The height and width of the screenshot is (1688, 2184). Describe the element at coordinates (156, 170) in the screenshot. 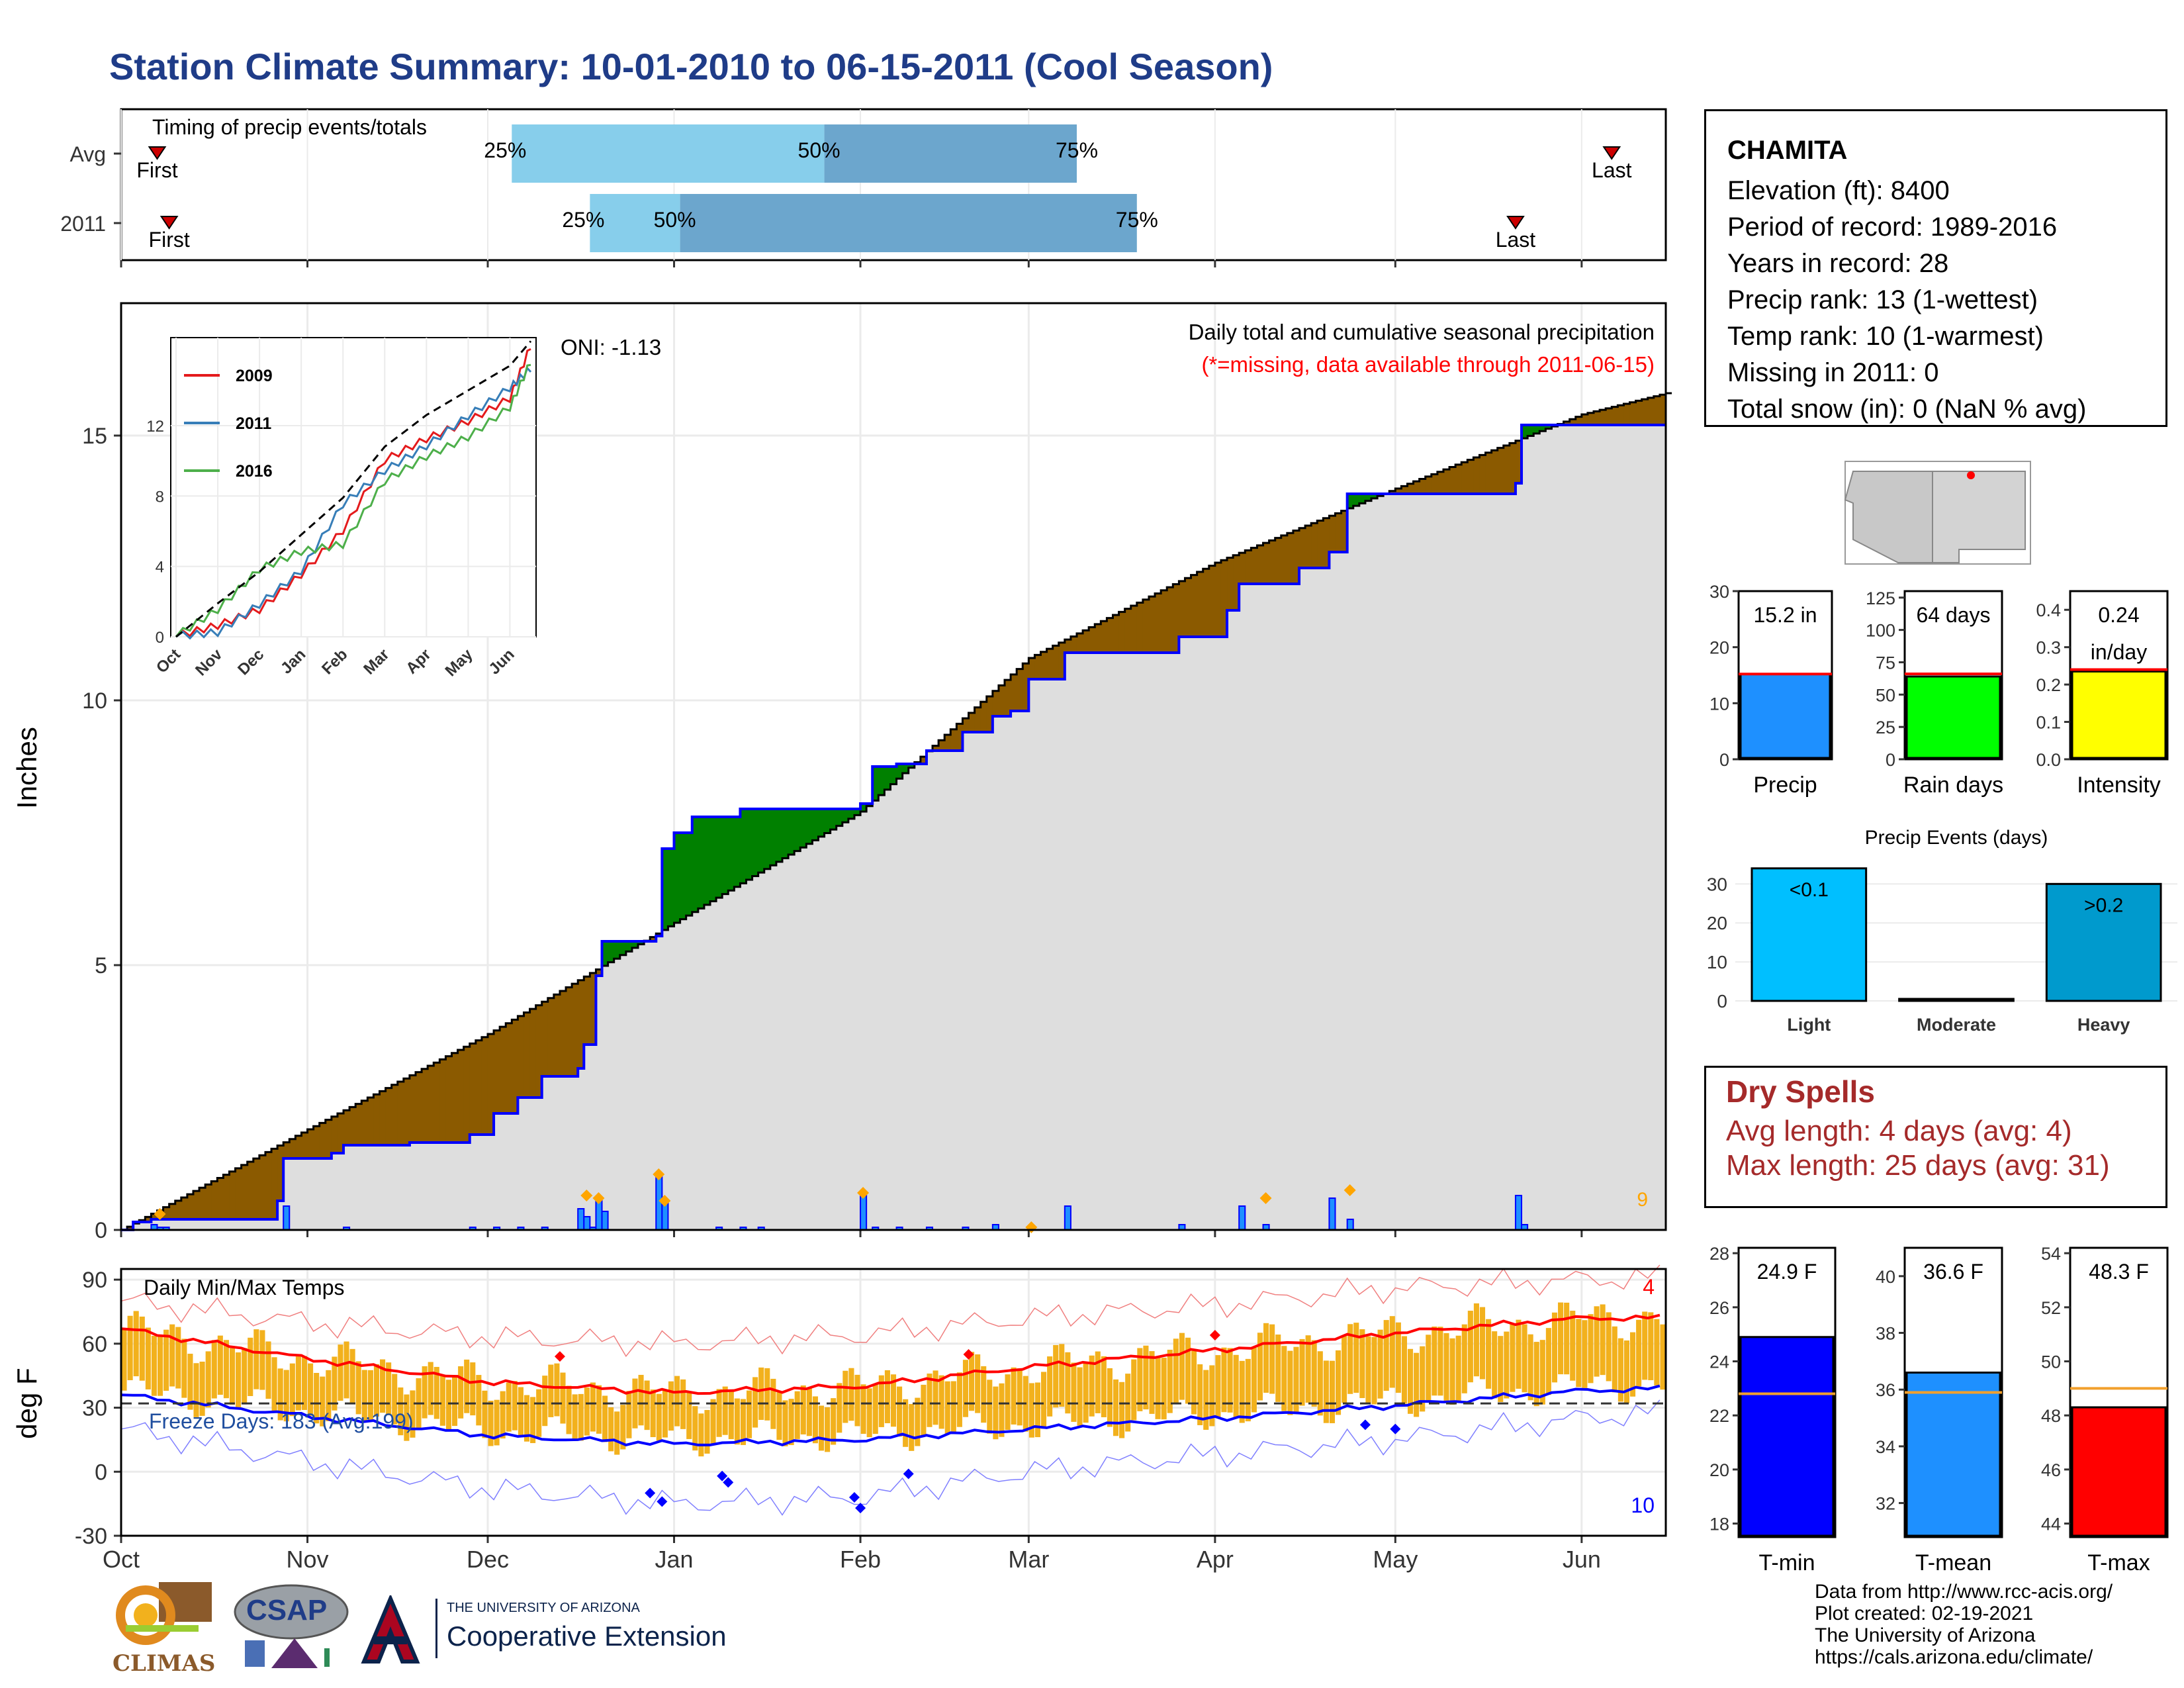

I see `timing-first-label: First` at that location.